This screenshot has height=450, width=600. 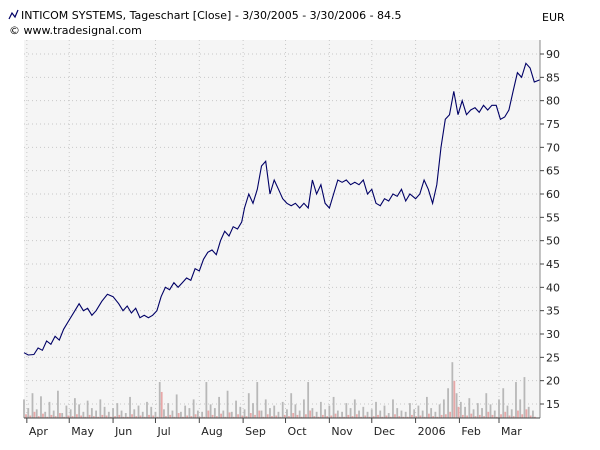 What do you see at coordinates (553, 241) in the screenshot?
I see `y-tick-label: 50` at bounding box center [553, 241].